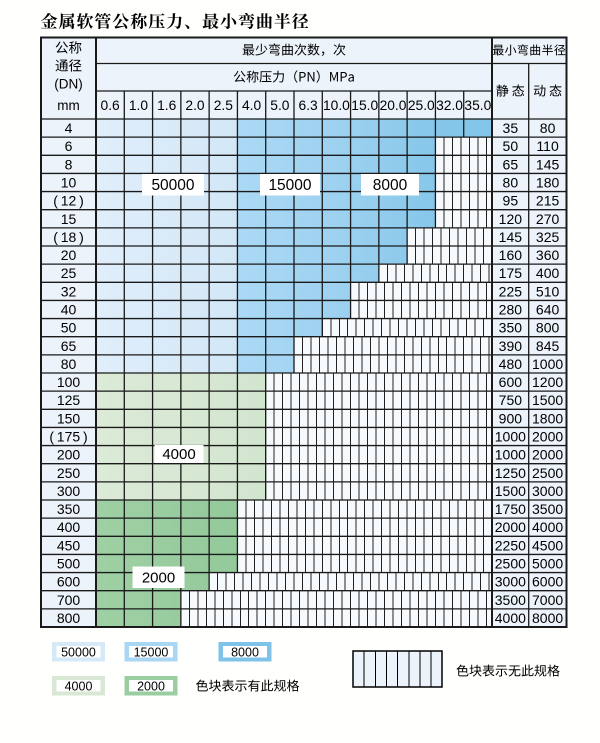 Image resolution: width=600 pixels, height=743 pixels. Describe the element at coordinates (547, 418) in the screenshot. I see `svg-text: 1800` at that location.